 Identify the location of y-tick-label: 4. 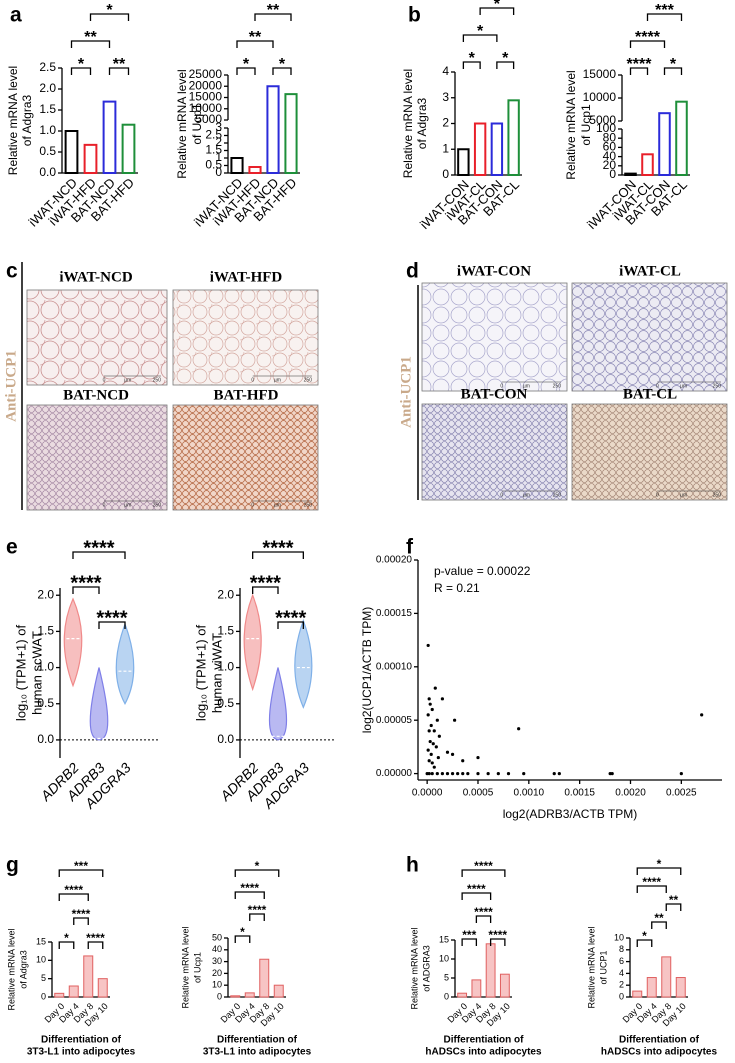
(445, 71).